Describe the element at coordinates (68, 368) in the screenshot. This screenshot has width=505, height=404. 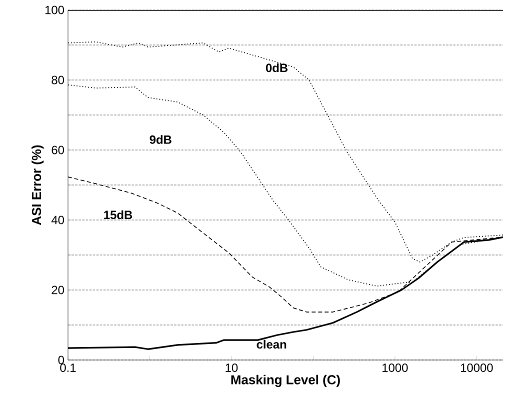
I see `x-tick-label: 0.1` at that location.